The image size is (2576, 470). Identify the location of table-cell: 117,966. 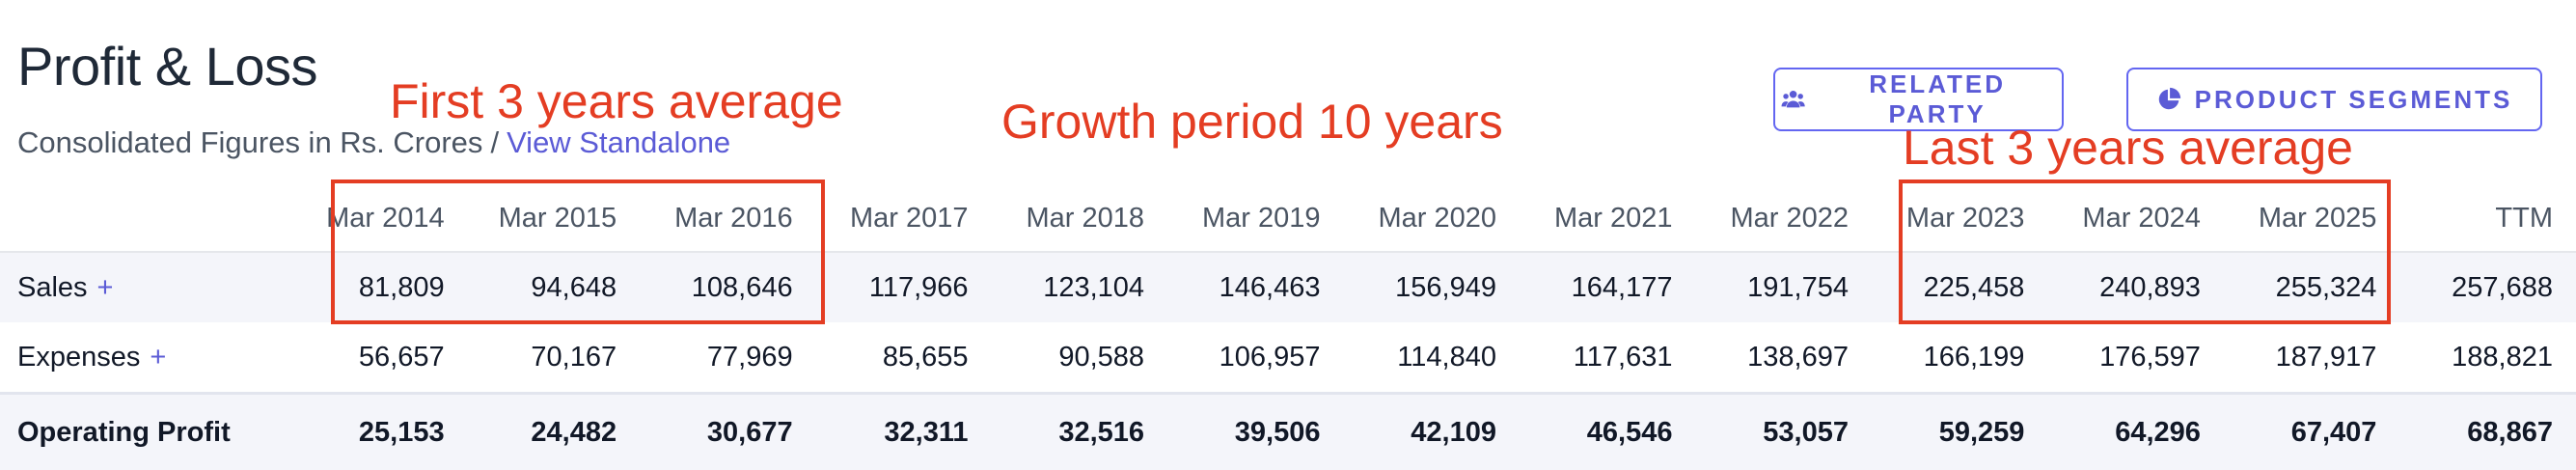
(902, 287).